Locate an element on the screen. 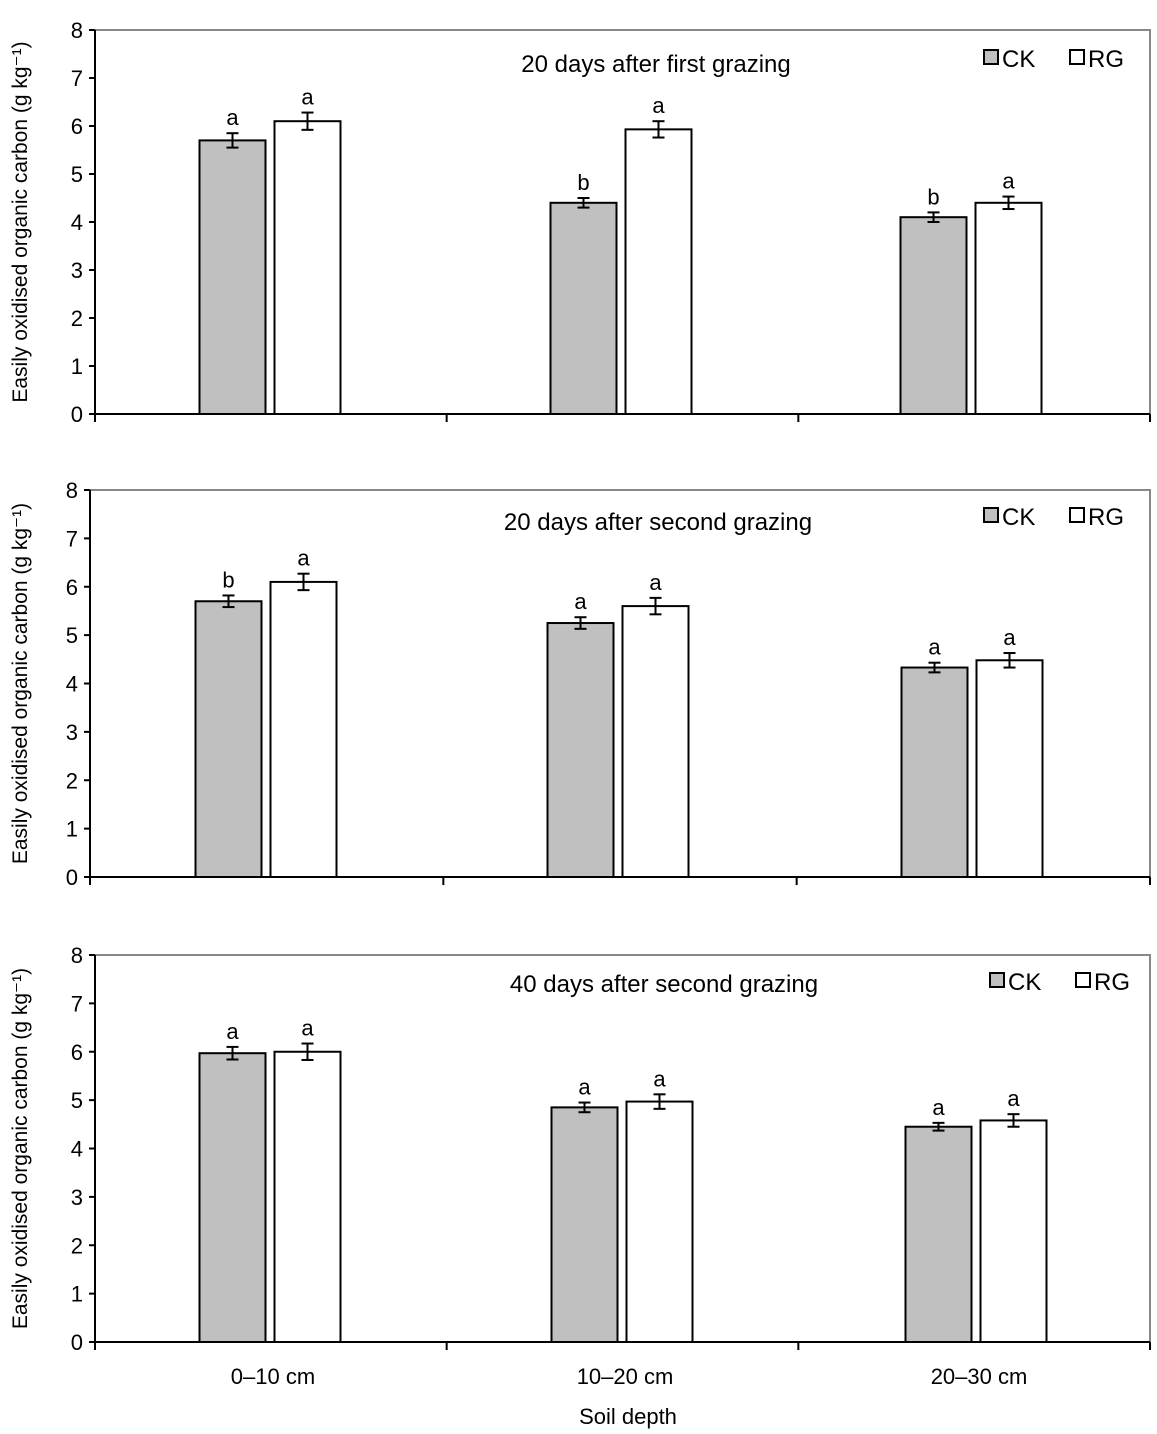 The height and width of the screenshot is (1434, 1157). x-tick-label: 20–30 cm is located at coordinates (979, 1376).